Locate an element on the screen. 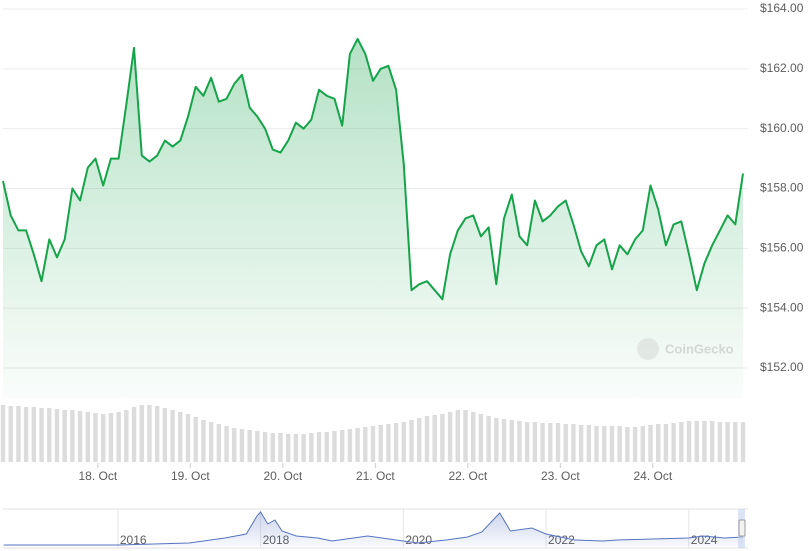 This screenshot has height=551, width=808. x-tick-label: 18. Oct is located at coordinates (97, 476).